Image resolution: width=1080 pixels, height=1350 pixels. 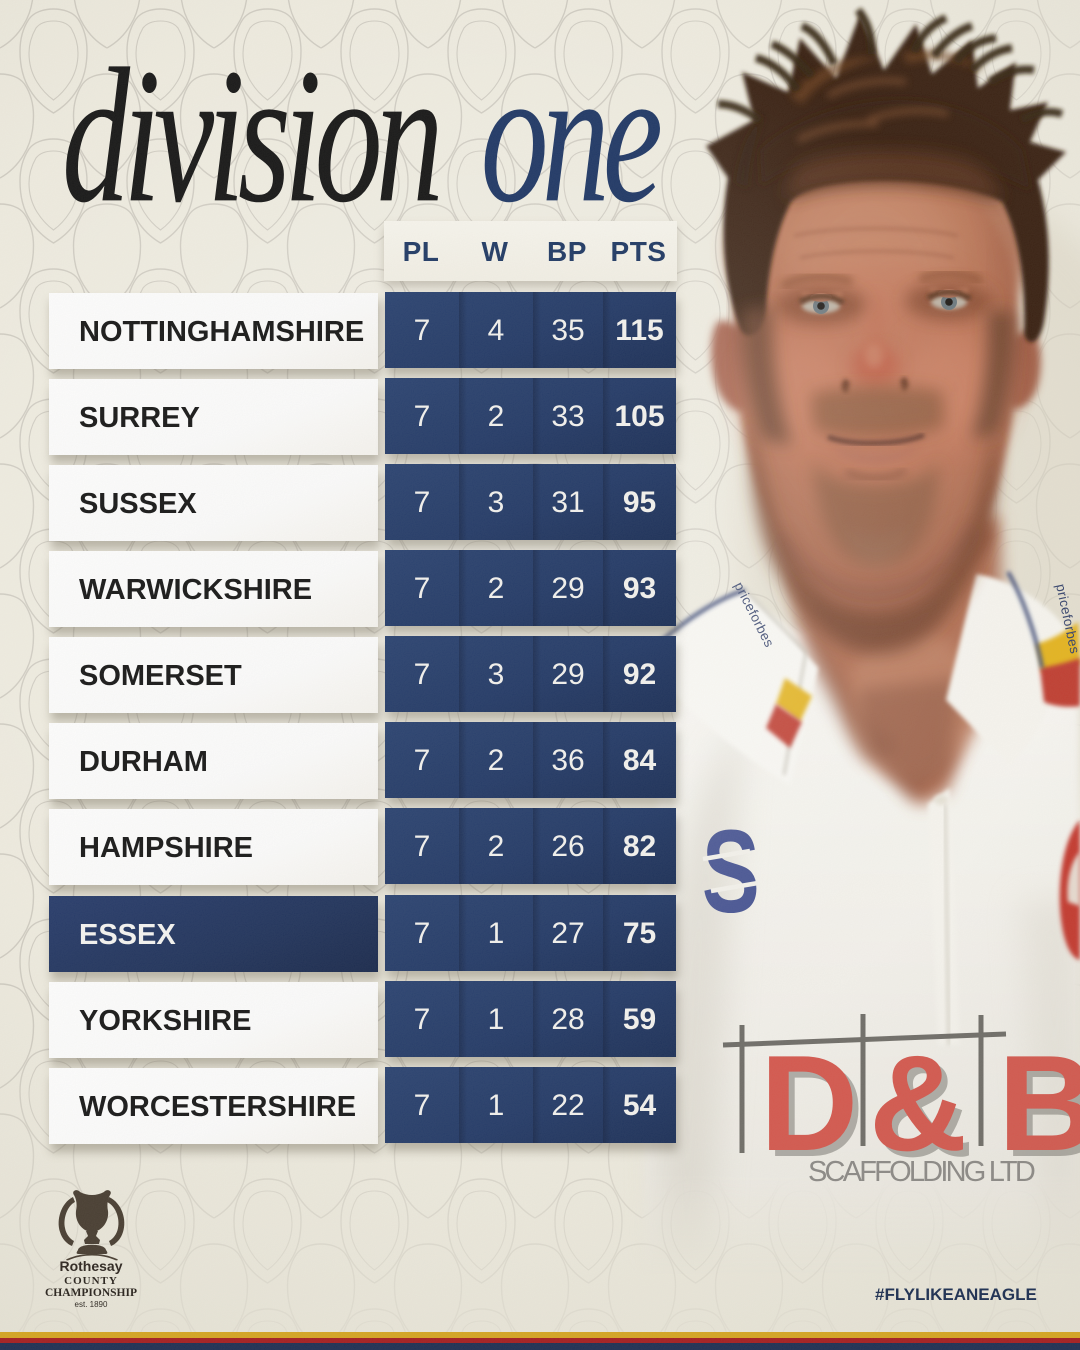 I want to click on svg-text: S, so click(x=731, y=871).